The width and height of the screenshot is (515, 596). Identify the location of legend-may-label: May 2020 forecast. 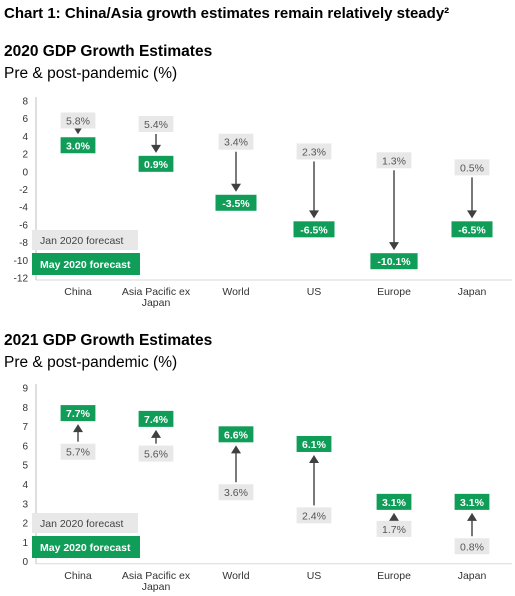
(85, 265).